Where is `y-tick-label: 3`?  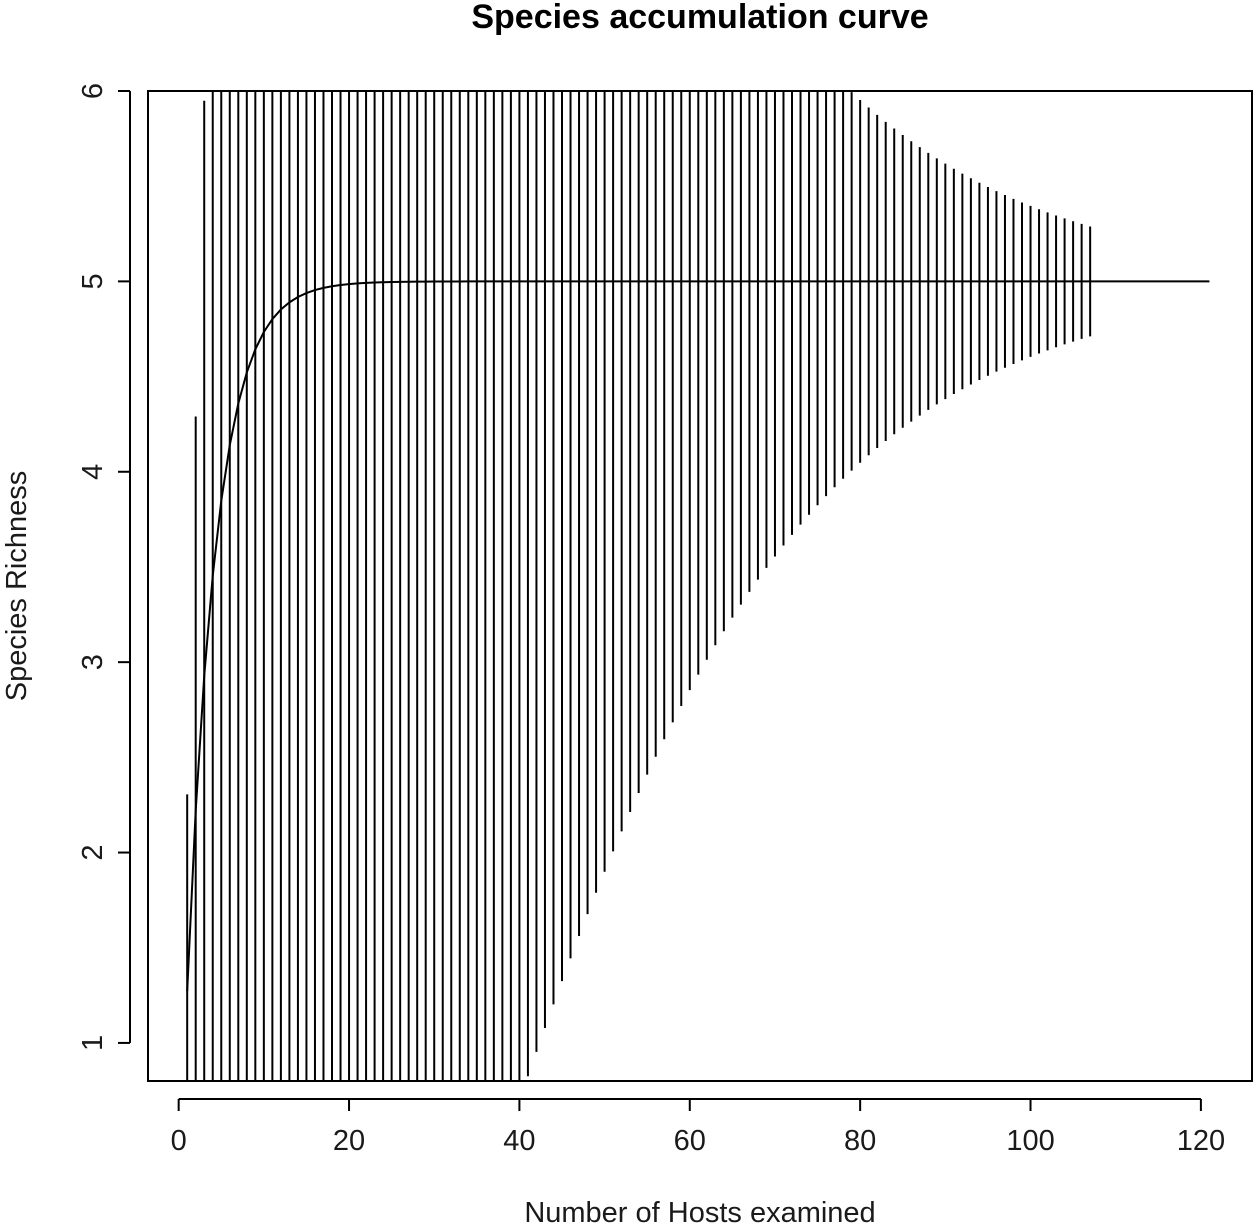
y-tick-label: 3 is located at coordinates (93, 662).